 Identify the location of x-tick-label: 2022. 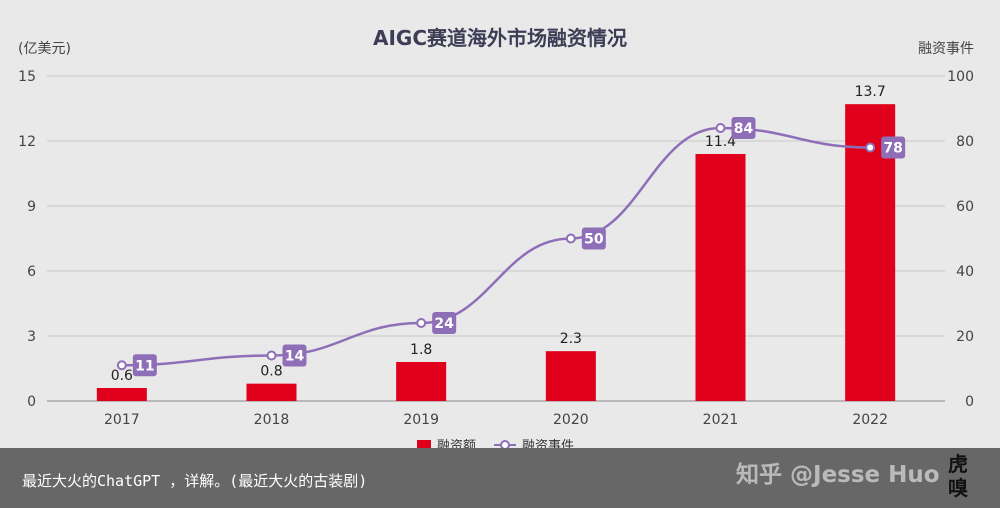
(870, 420).